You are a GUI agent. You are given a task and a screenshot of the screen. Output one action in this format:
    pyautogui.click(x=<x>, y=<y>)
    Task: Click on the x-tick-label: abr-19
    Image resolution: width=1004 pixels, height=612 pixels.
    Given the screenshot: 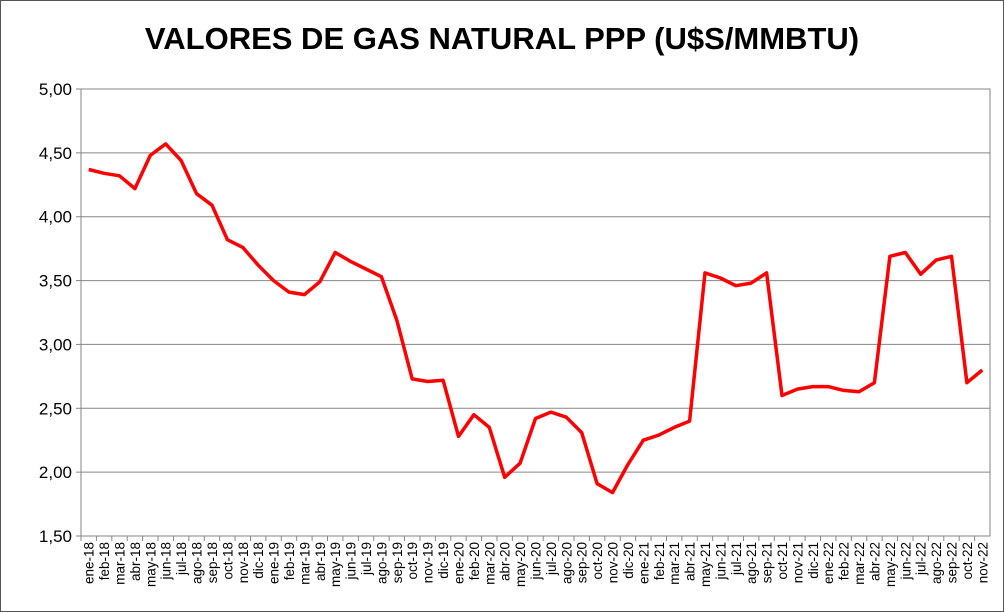 What is the action you would take?
    pyautogui.click(x=320, y=561)
    